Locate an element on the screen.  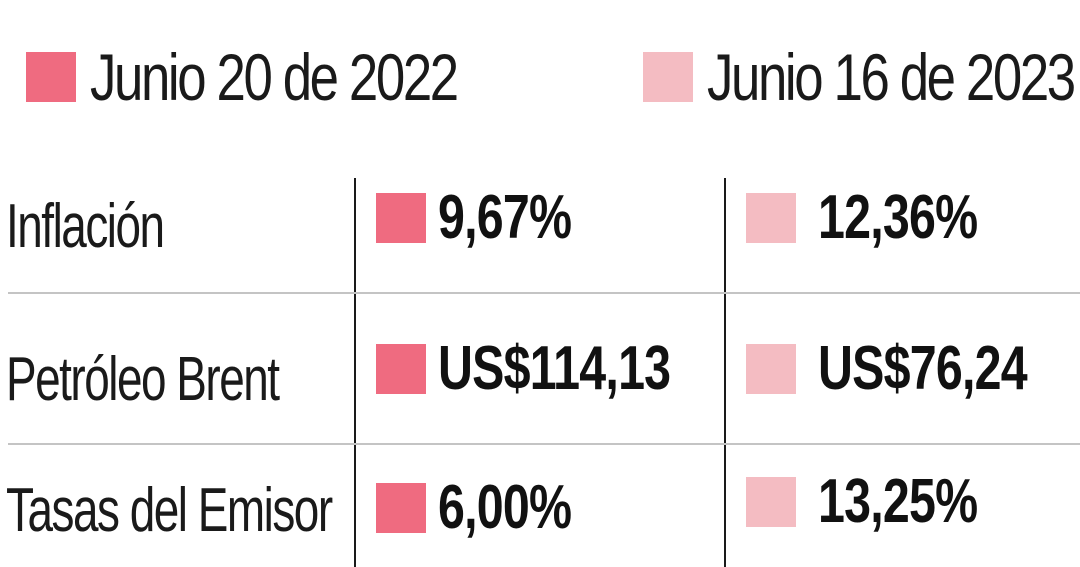
cell-inflacion-2022: 9,67% is located at coordinates (492, 218).